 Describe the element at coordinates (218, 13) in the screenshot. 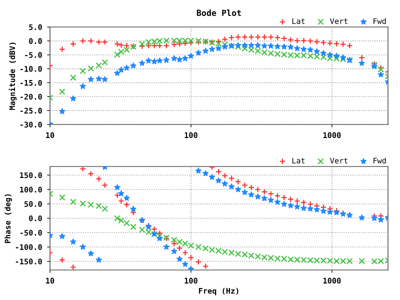

I see `chart-title: Bode Plot` at that location.